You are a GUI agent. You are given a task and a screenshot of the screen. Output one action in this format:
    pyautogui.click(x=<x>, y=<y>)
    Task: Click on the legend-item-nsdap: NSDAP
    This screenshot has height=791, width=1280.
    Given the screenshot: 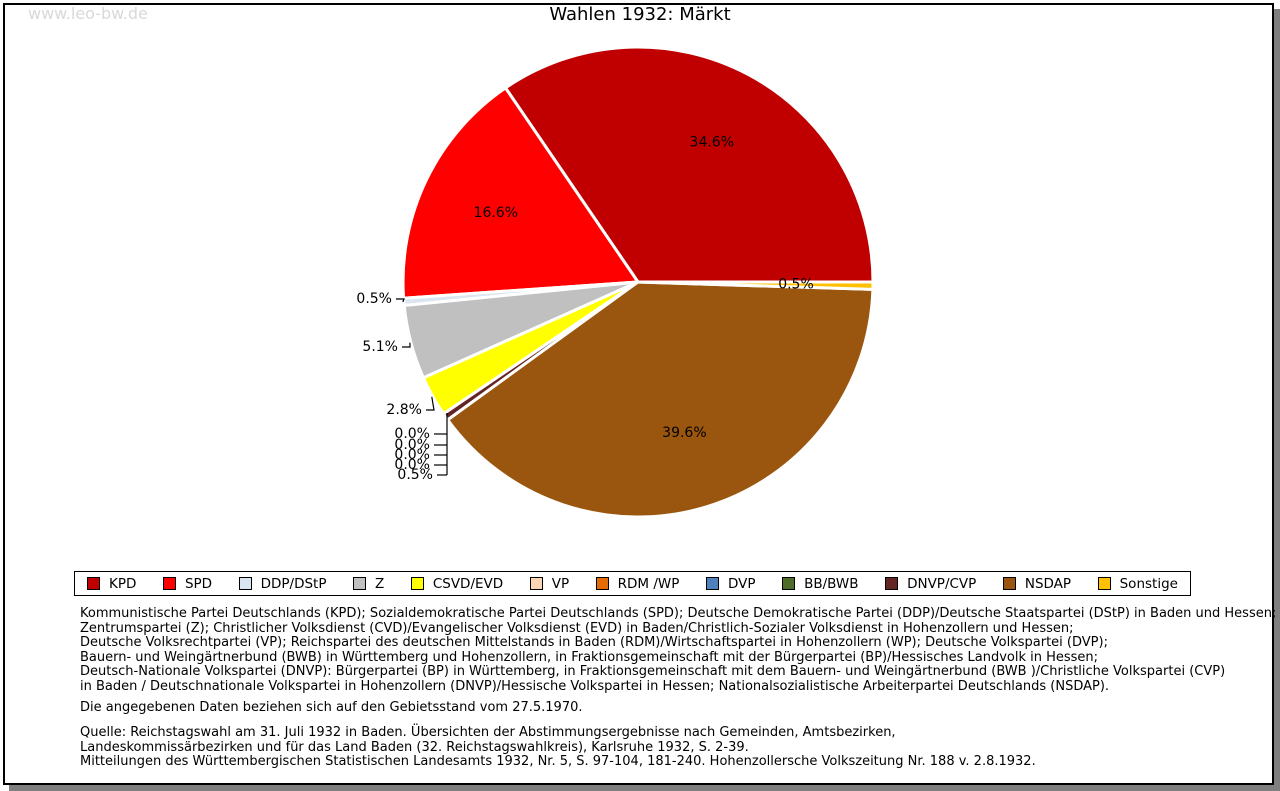 What is the action you would take?
    pyautogui.click(x=1037, y=583)
    